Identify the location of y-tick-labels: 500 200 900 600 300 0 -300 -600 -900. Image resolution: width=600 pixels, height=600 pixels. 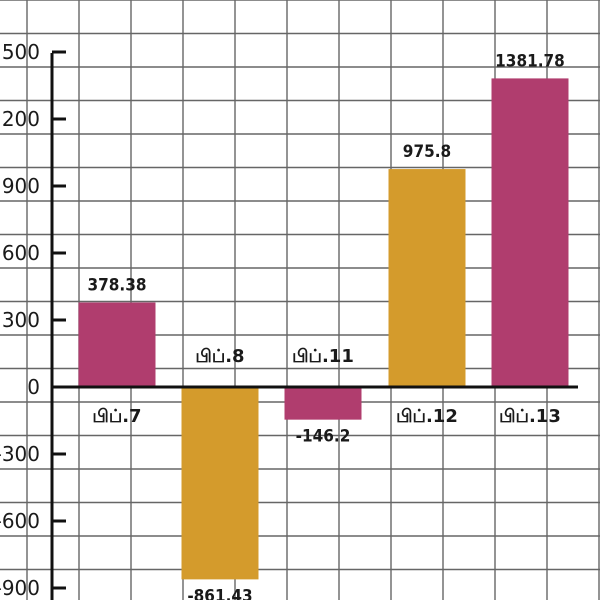
(20, 320).